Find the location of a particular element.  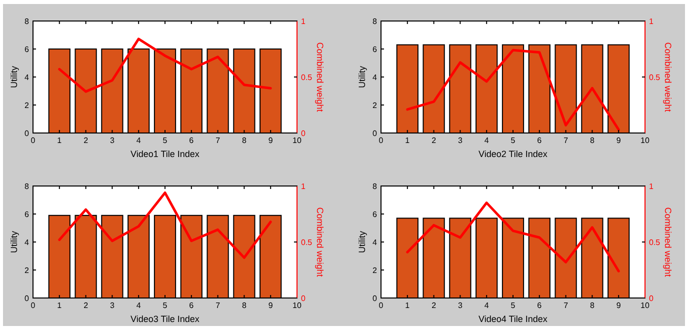

x-axis-title: Video4 Tile Index is located at coordinates (513, 319).